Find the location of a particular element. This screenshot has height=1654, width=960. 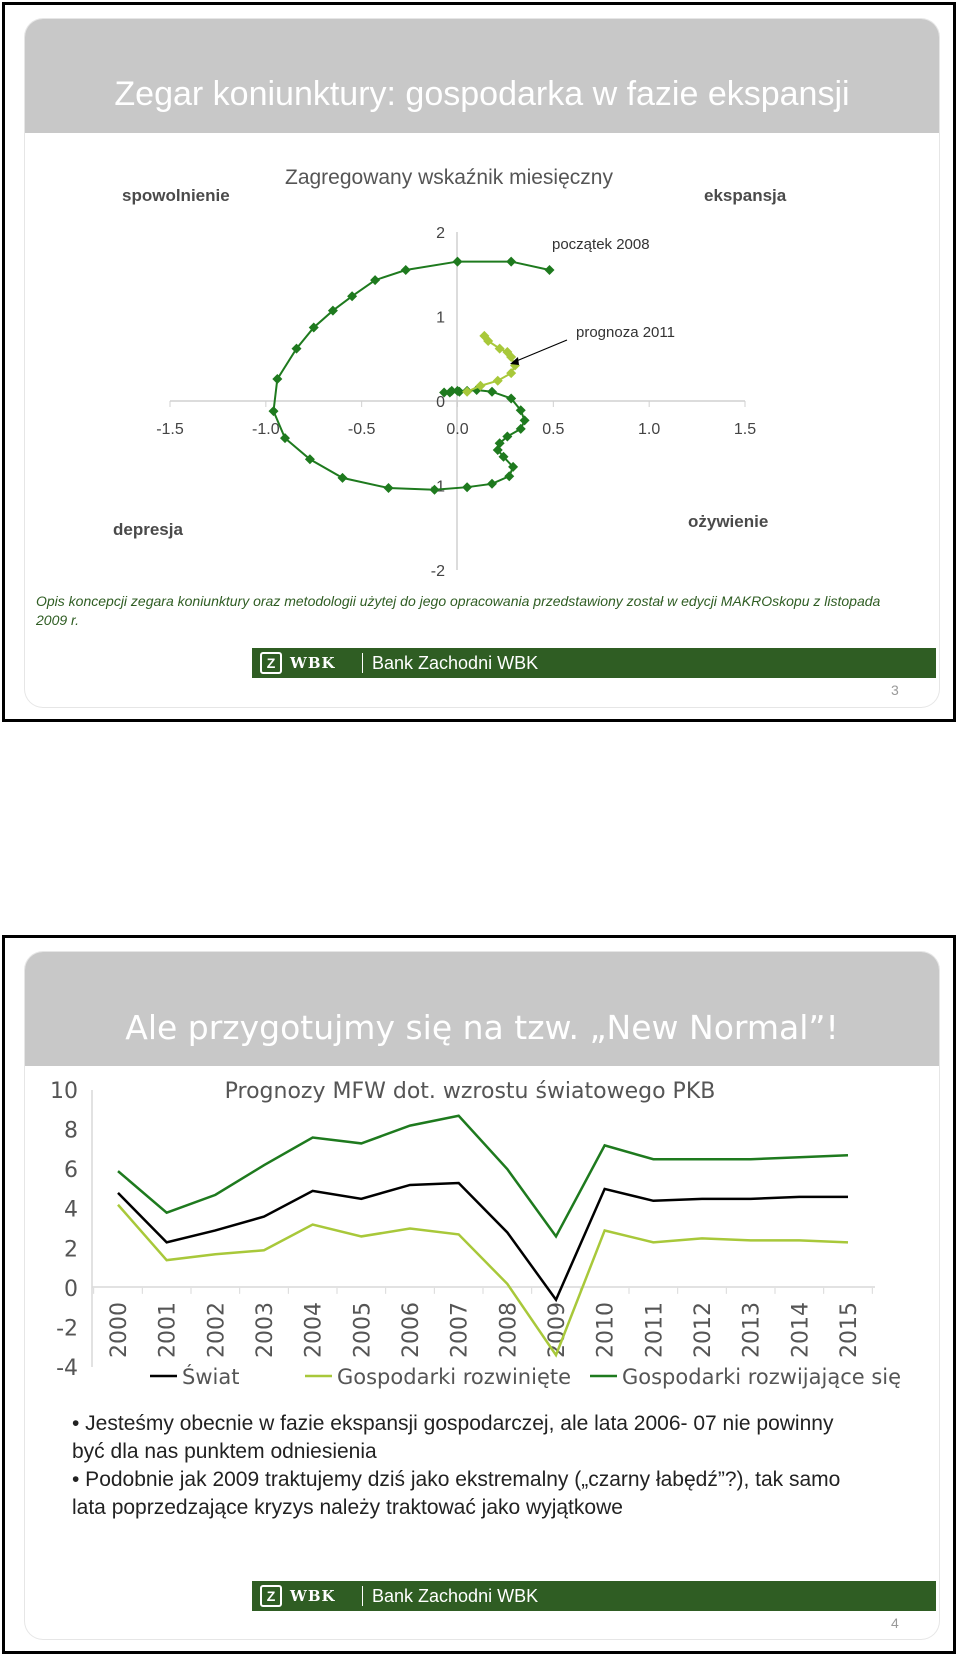

x-tick-label: 2001 is located at coordinates (168, 1330).